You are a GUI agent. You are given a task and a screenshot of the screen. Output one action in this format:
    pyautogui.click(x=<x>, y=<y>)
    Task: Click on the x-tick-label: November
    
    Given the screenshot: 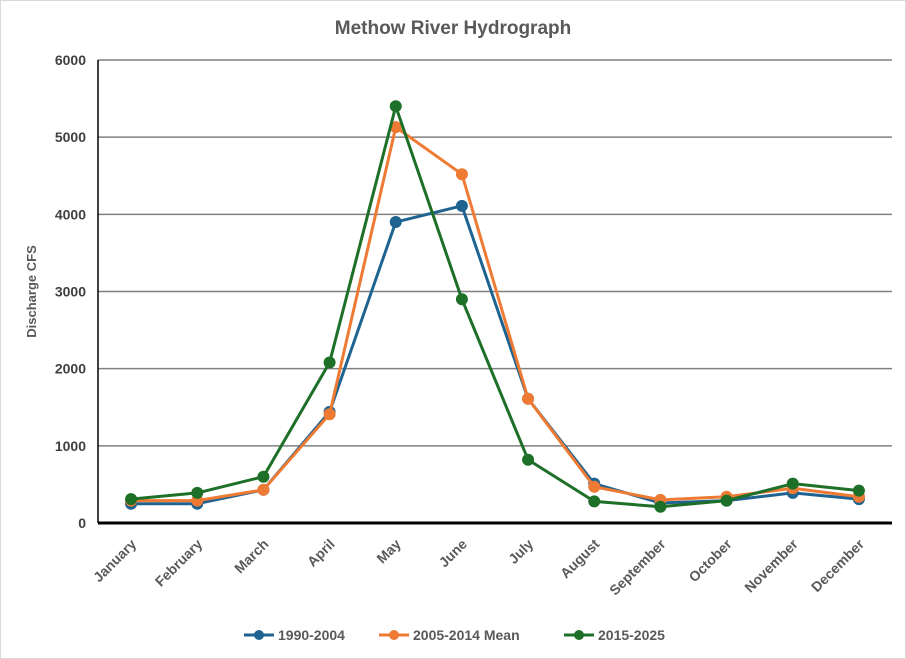 What is the action you would take?
    pyautogui.click(x=771, y=565)
    